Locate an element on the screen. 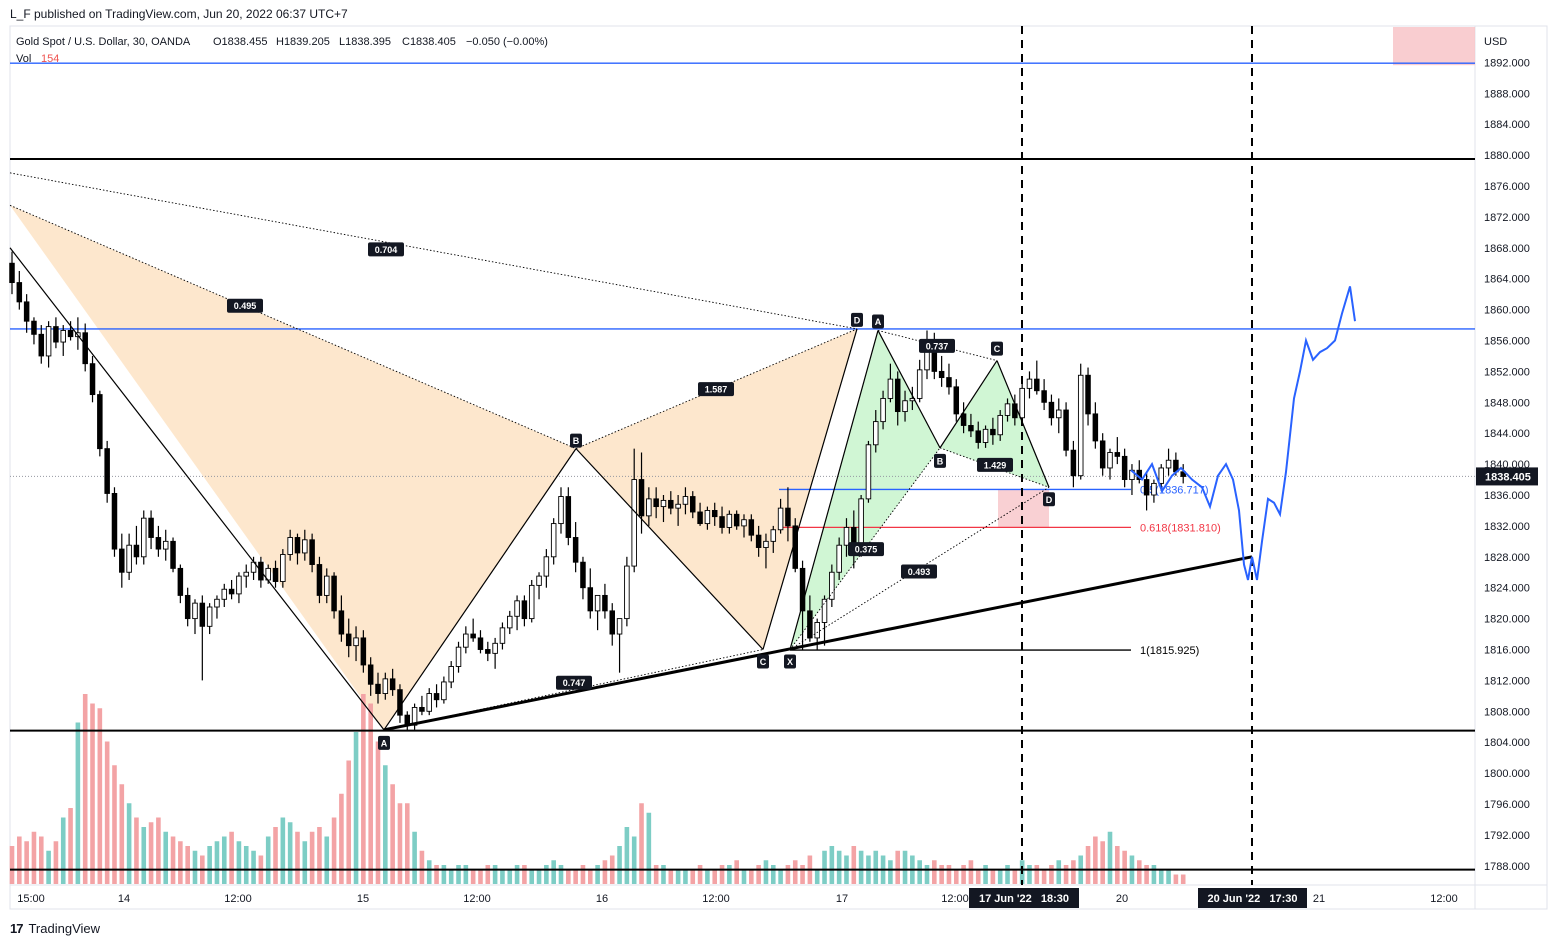 This screenshot has width=1555, height=947. pattern2-leg-ab is located at coordinates (909, 389).